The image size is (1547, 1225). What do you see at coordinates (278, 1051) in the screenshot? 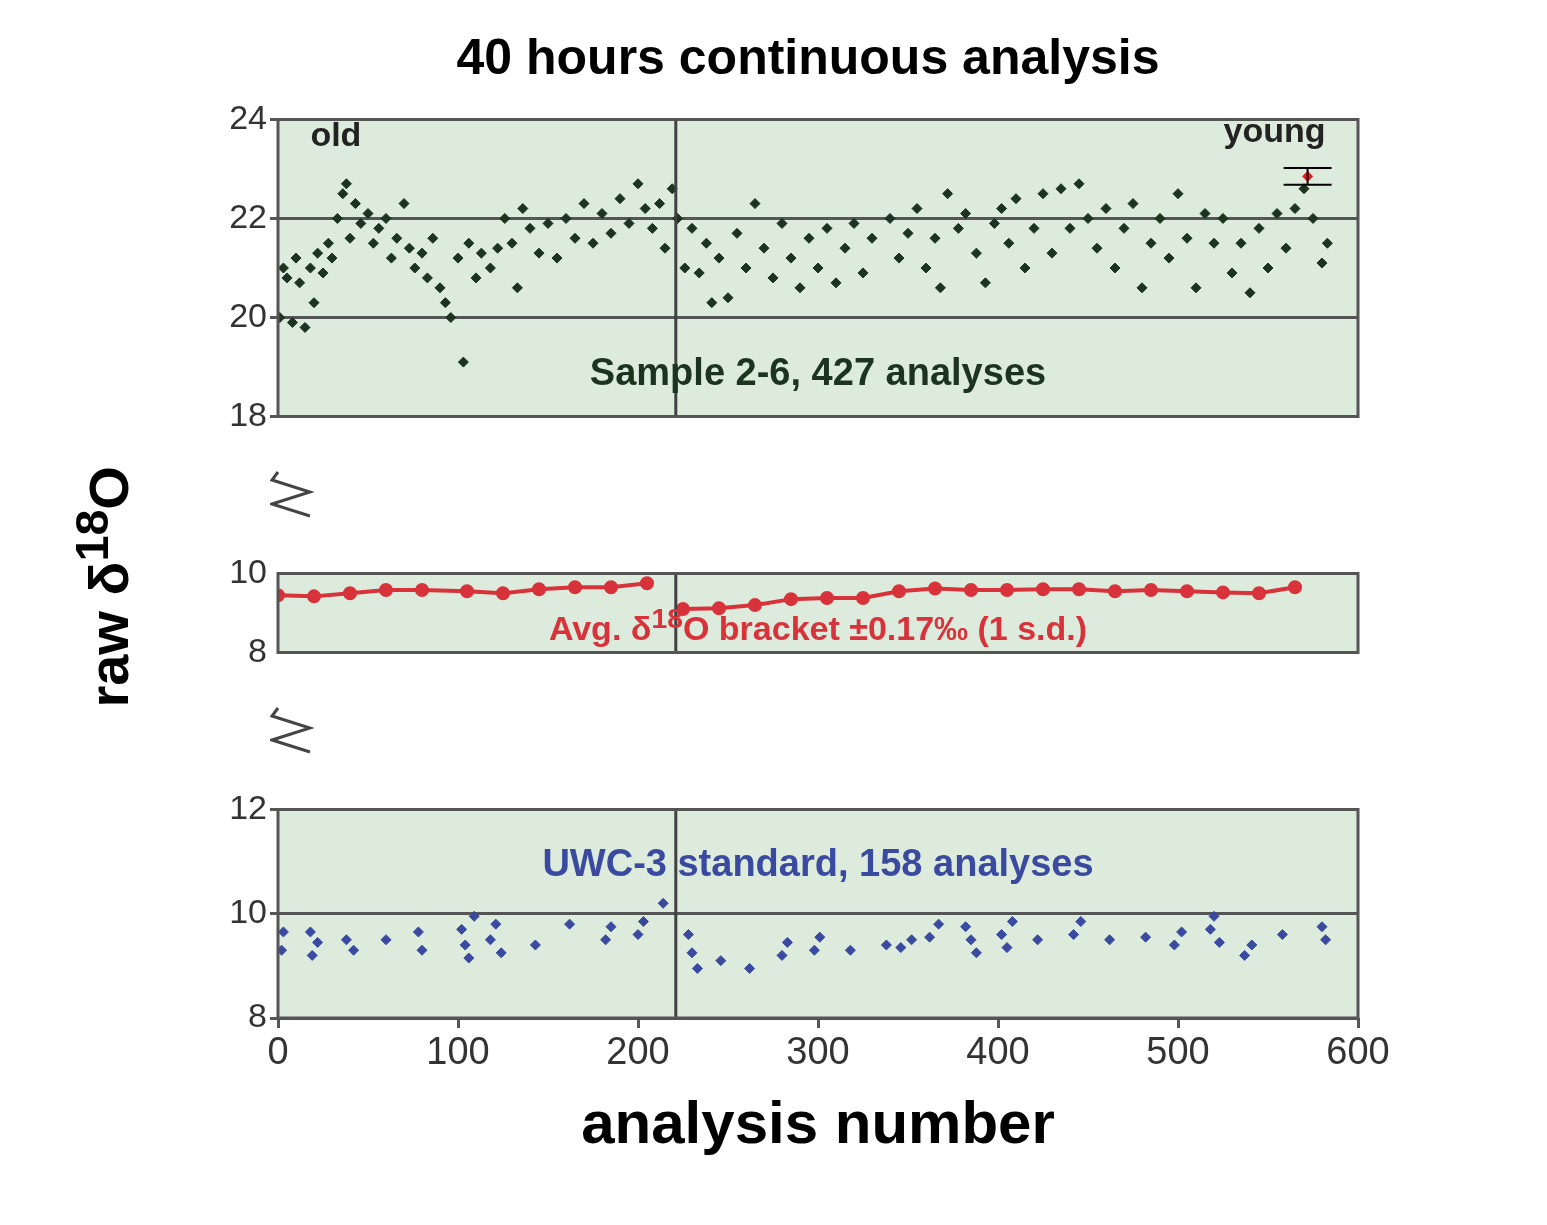
I see `x-tick-label: 0` at bounding box center [278, 1051].